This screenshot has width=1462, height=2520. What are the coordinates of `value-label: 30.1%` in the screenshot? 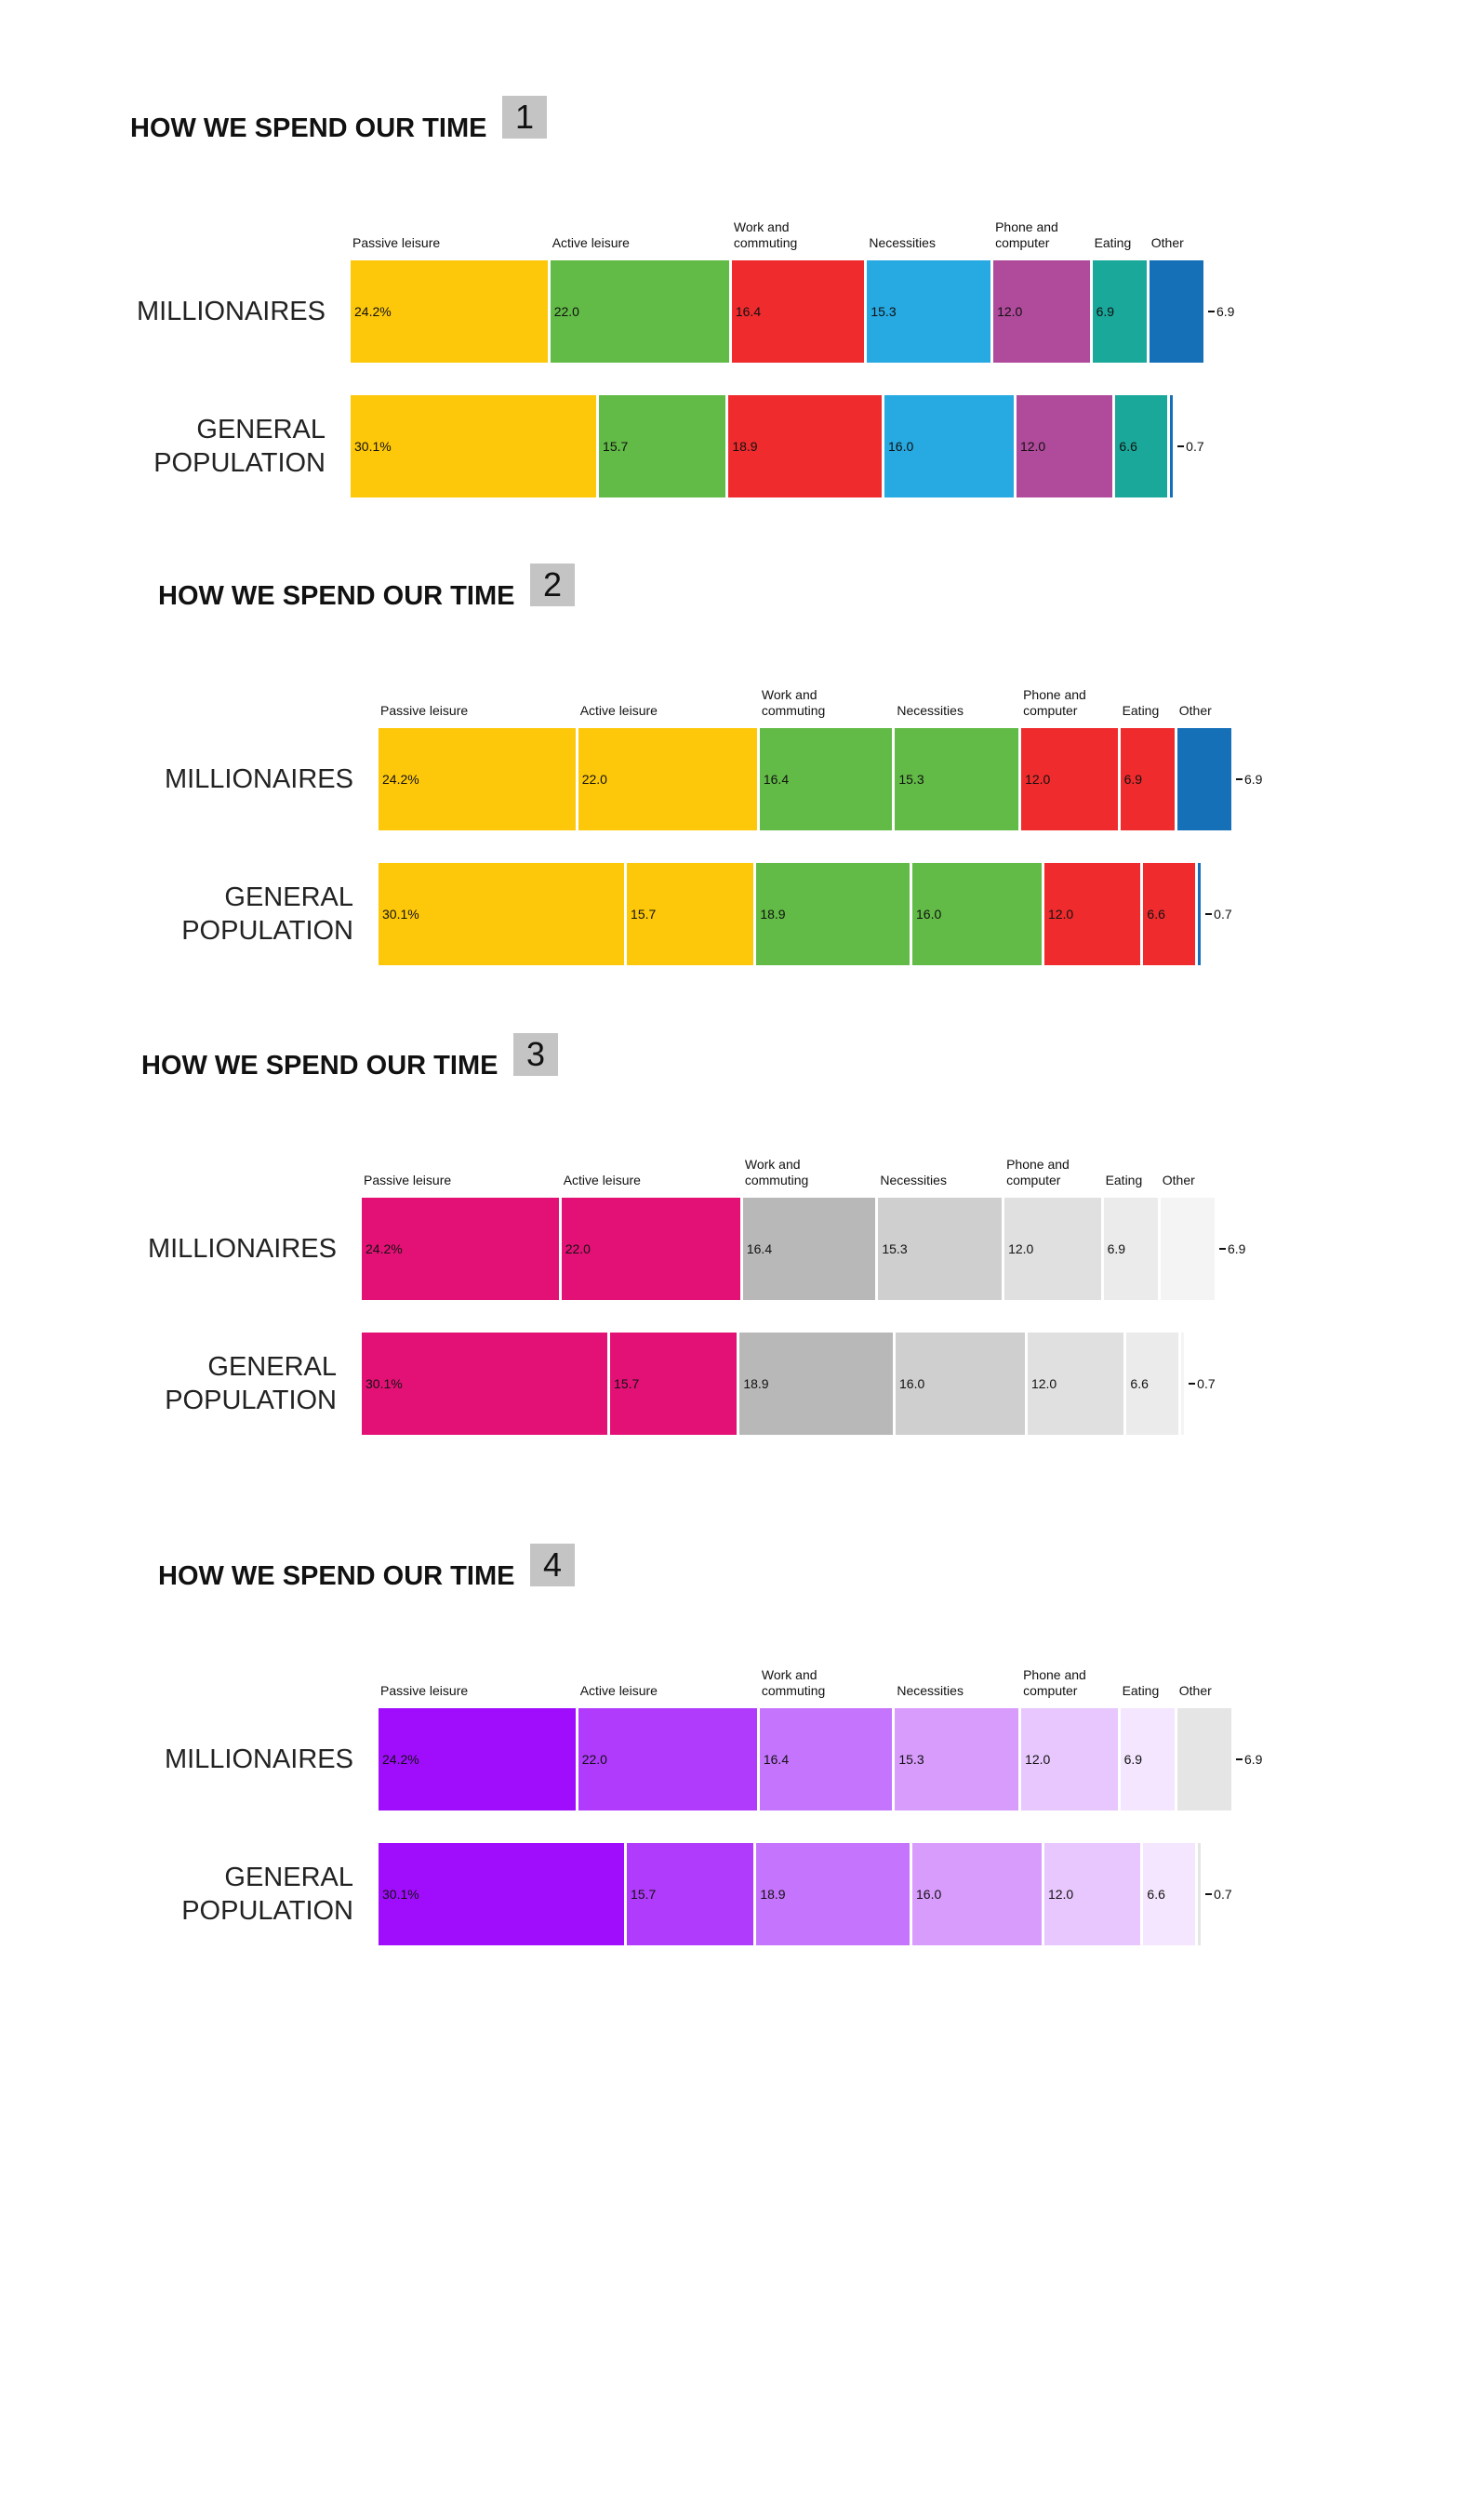 It's located at (384, 1383).